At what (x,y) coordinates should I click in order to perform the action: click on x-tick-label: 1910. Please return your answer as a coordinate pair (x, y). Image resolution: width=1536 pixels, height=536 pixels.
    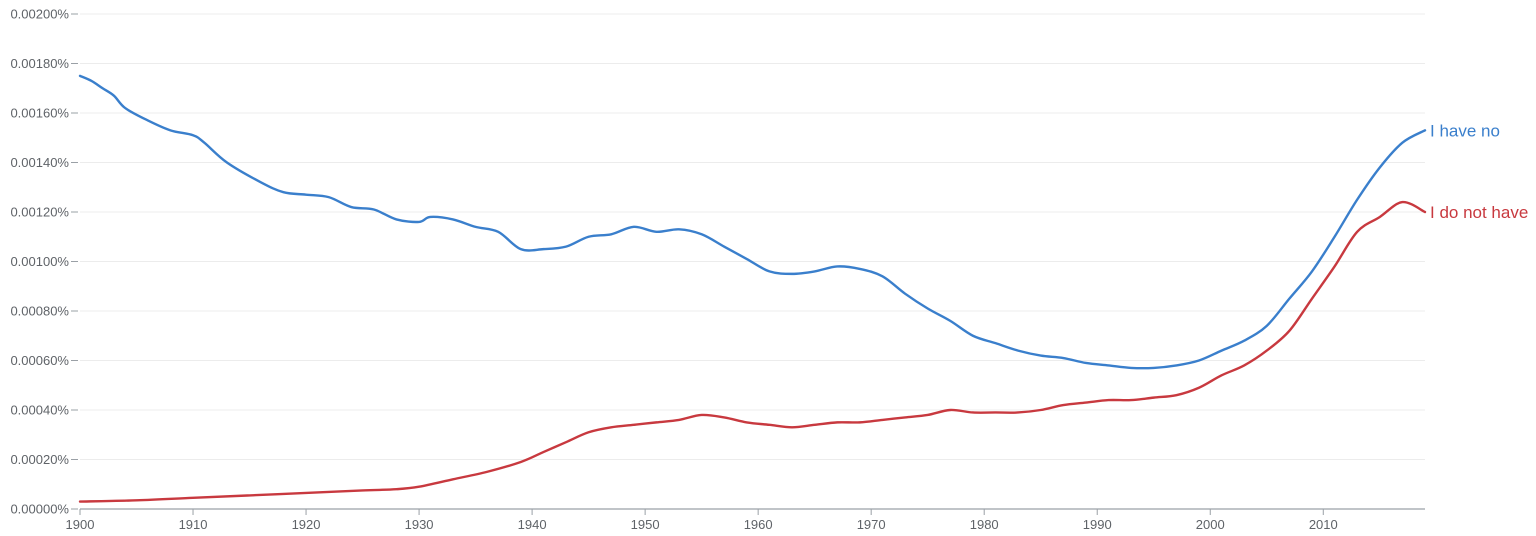
    Looking at the image, I should click on (193, 524).